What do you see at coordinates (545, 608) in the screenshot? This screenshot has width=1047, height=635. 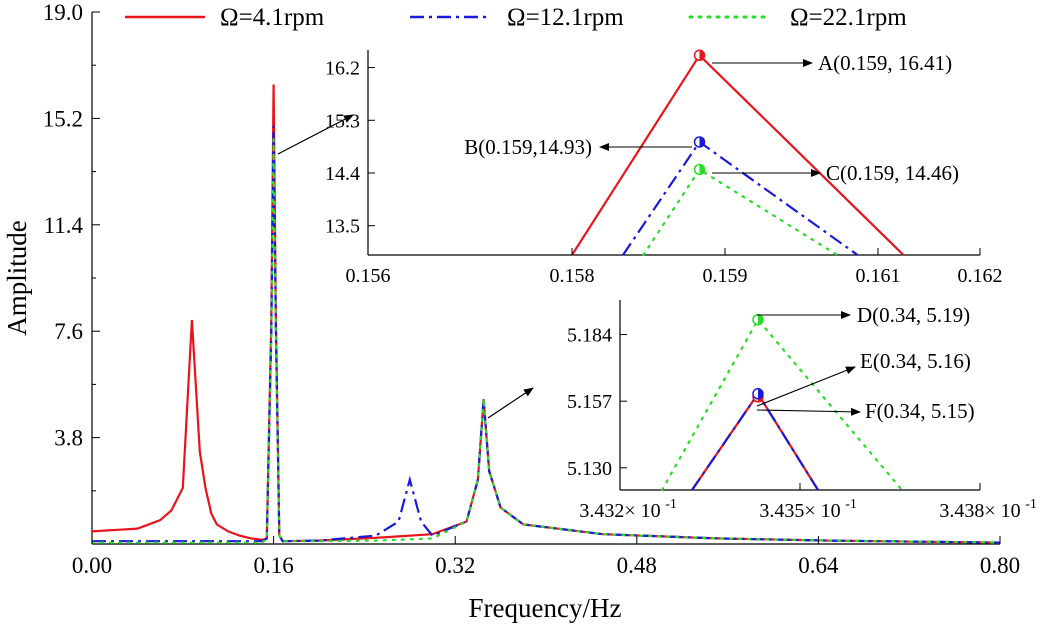 I see `x-axis-label: Frequency/Hz` at bounding box center [545, 608].